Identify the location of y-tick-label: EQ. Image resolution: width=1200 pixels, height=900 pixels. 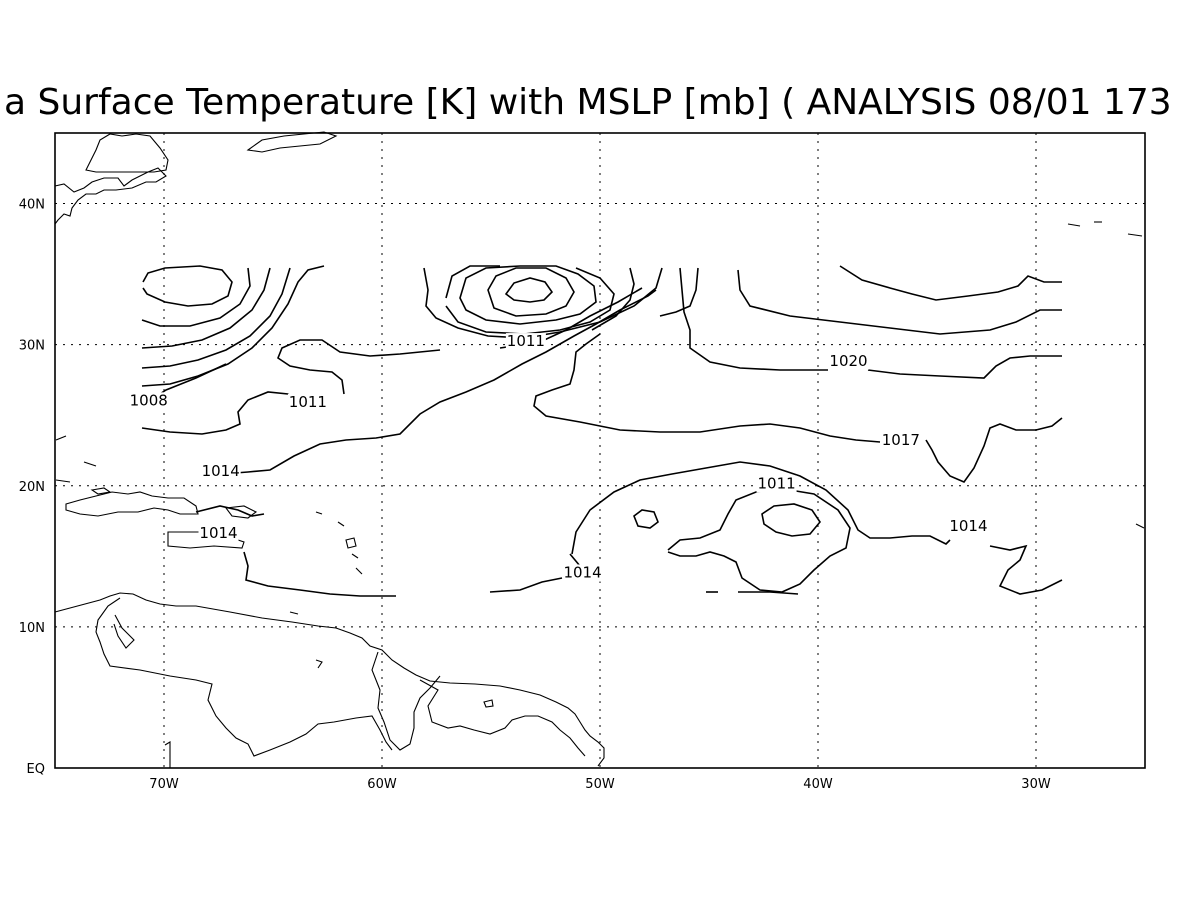
(36, 769).